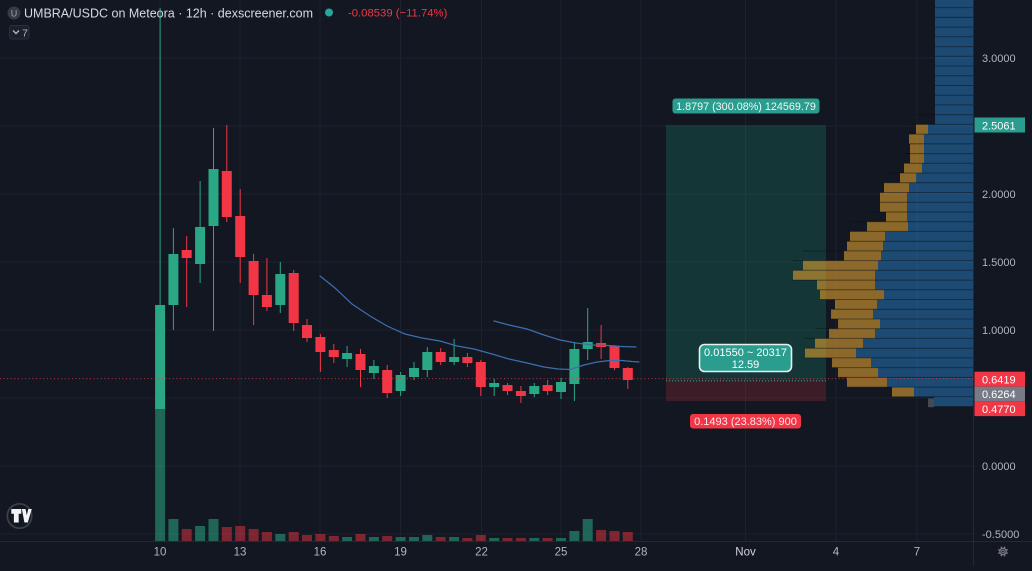 This screenshot has height=571, width=1032. Describe the element at coordinates (400, 553) in the screenshot. I see `svg-text: 19` at that location.